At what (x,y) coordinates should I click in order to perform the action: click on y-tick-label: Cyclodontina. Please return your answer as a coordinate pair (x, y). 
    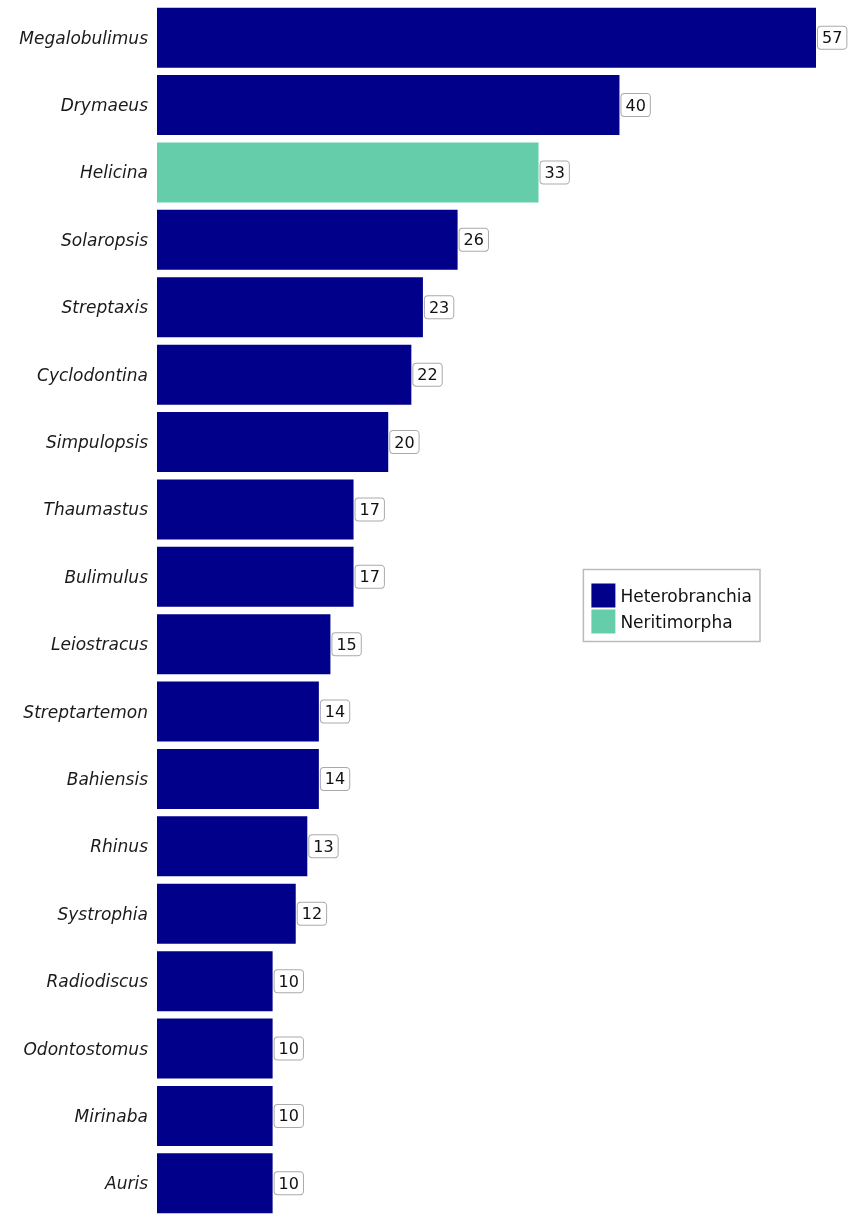
    Looking at the image, I should click on (92, 374).